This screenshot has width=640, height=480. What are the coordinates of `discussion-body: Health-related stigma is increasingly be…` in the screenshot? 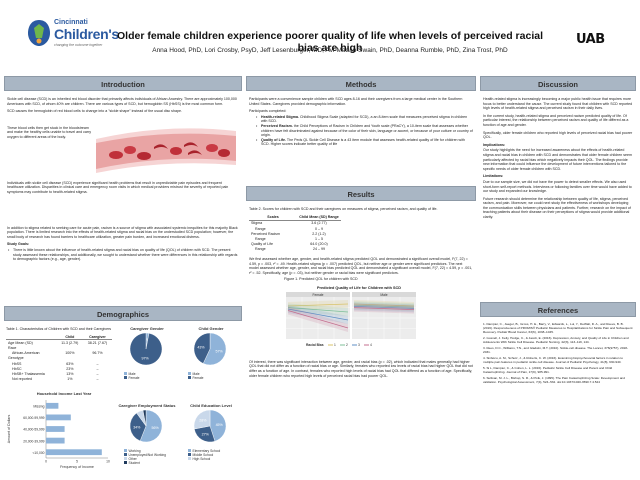 It's located at (558, 155).